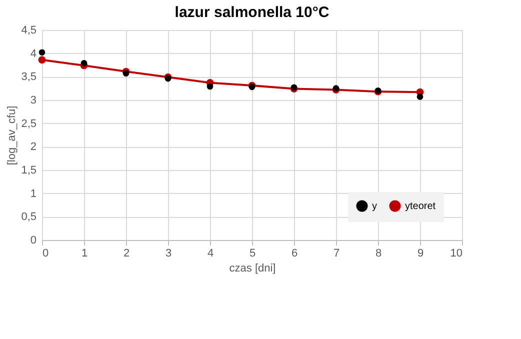  Describe the element at coordinates (126, 254) in the screenshot. I see `x-tick-label: 2` at that location.